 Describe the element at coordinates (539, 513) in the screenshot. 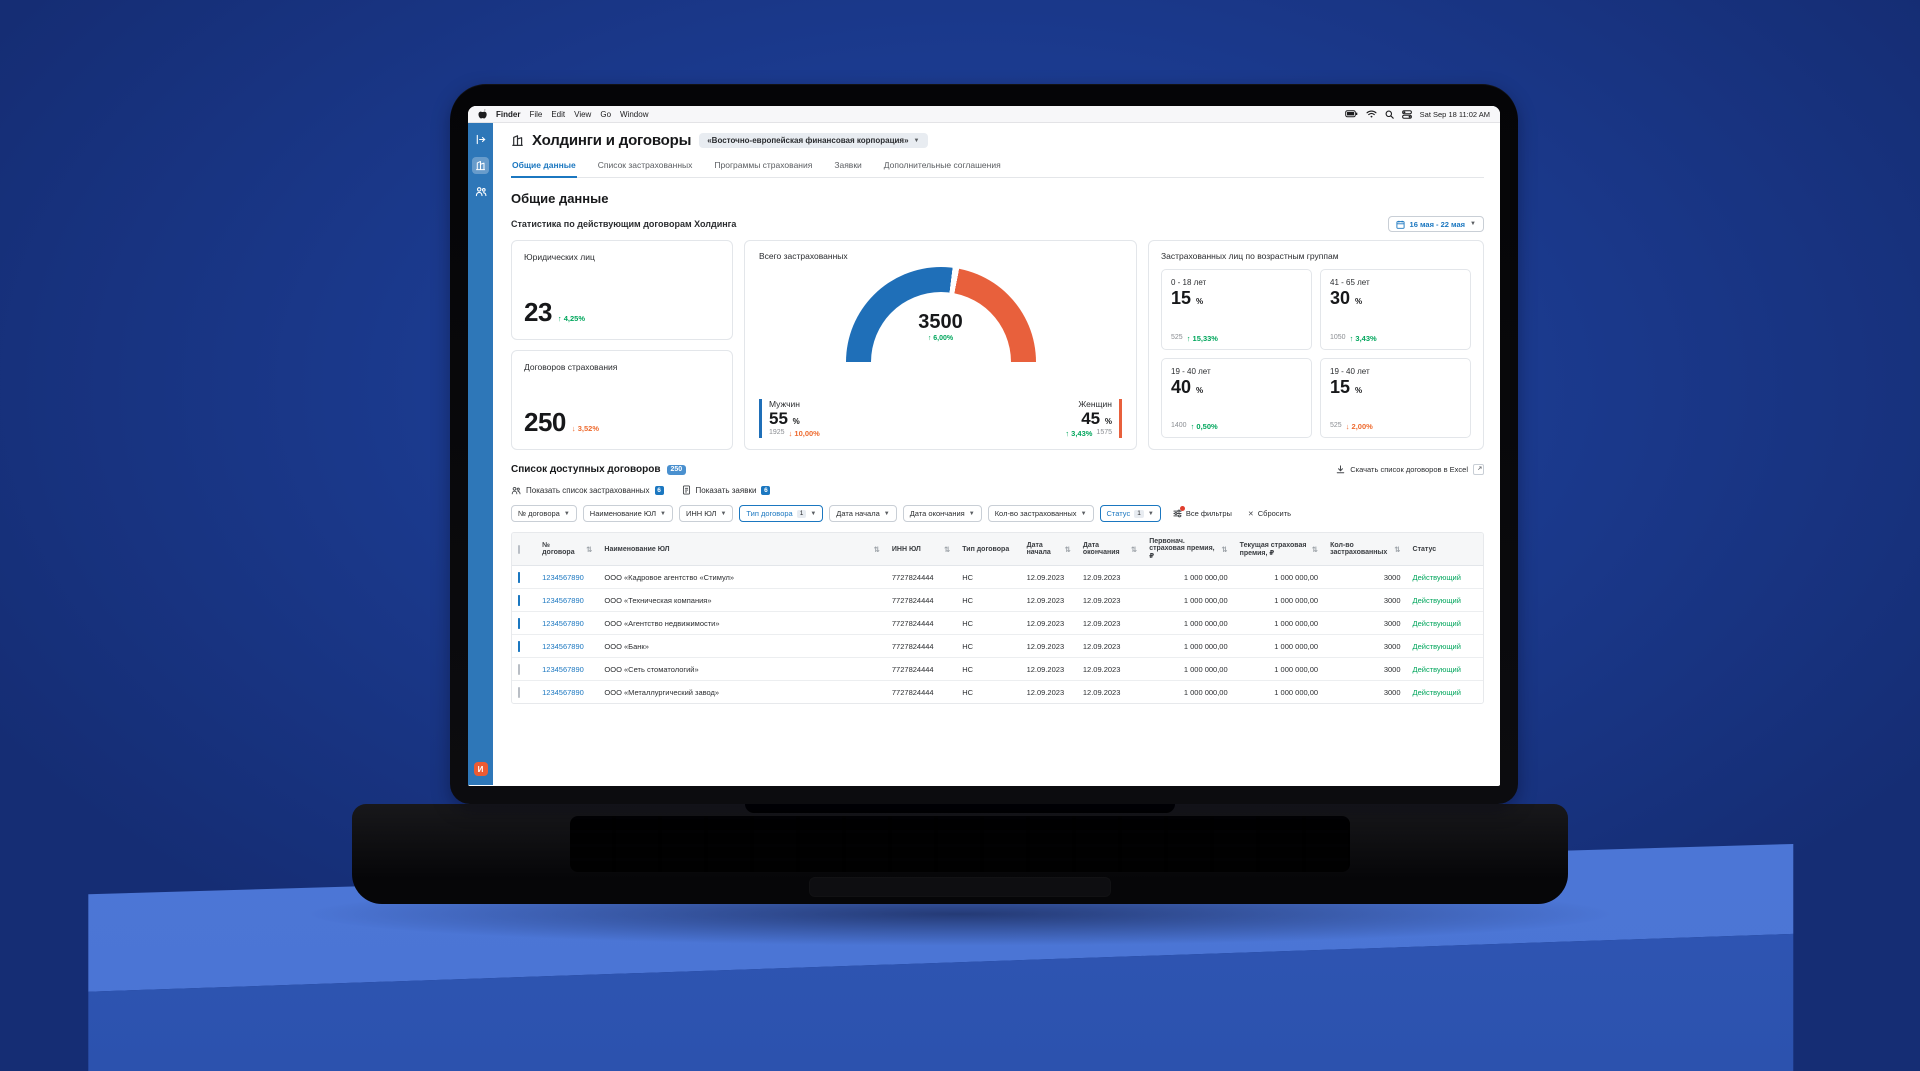

I see `filter-label: № договора` at that location.